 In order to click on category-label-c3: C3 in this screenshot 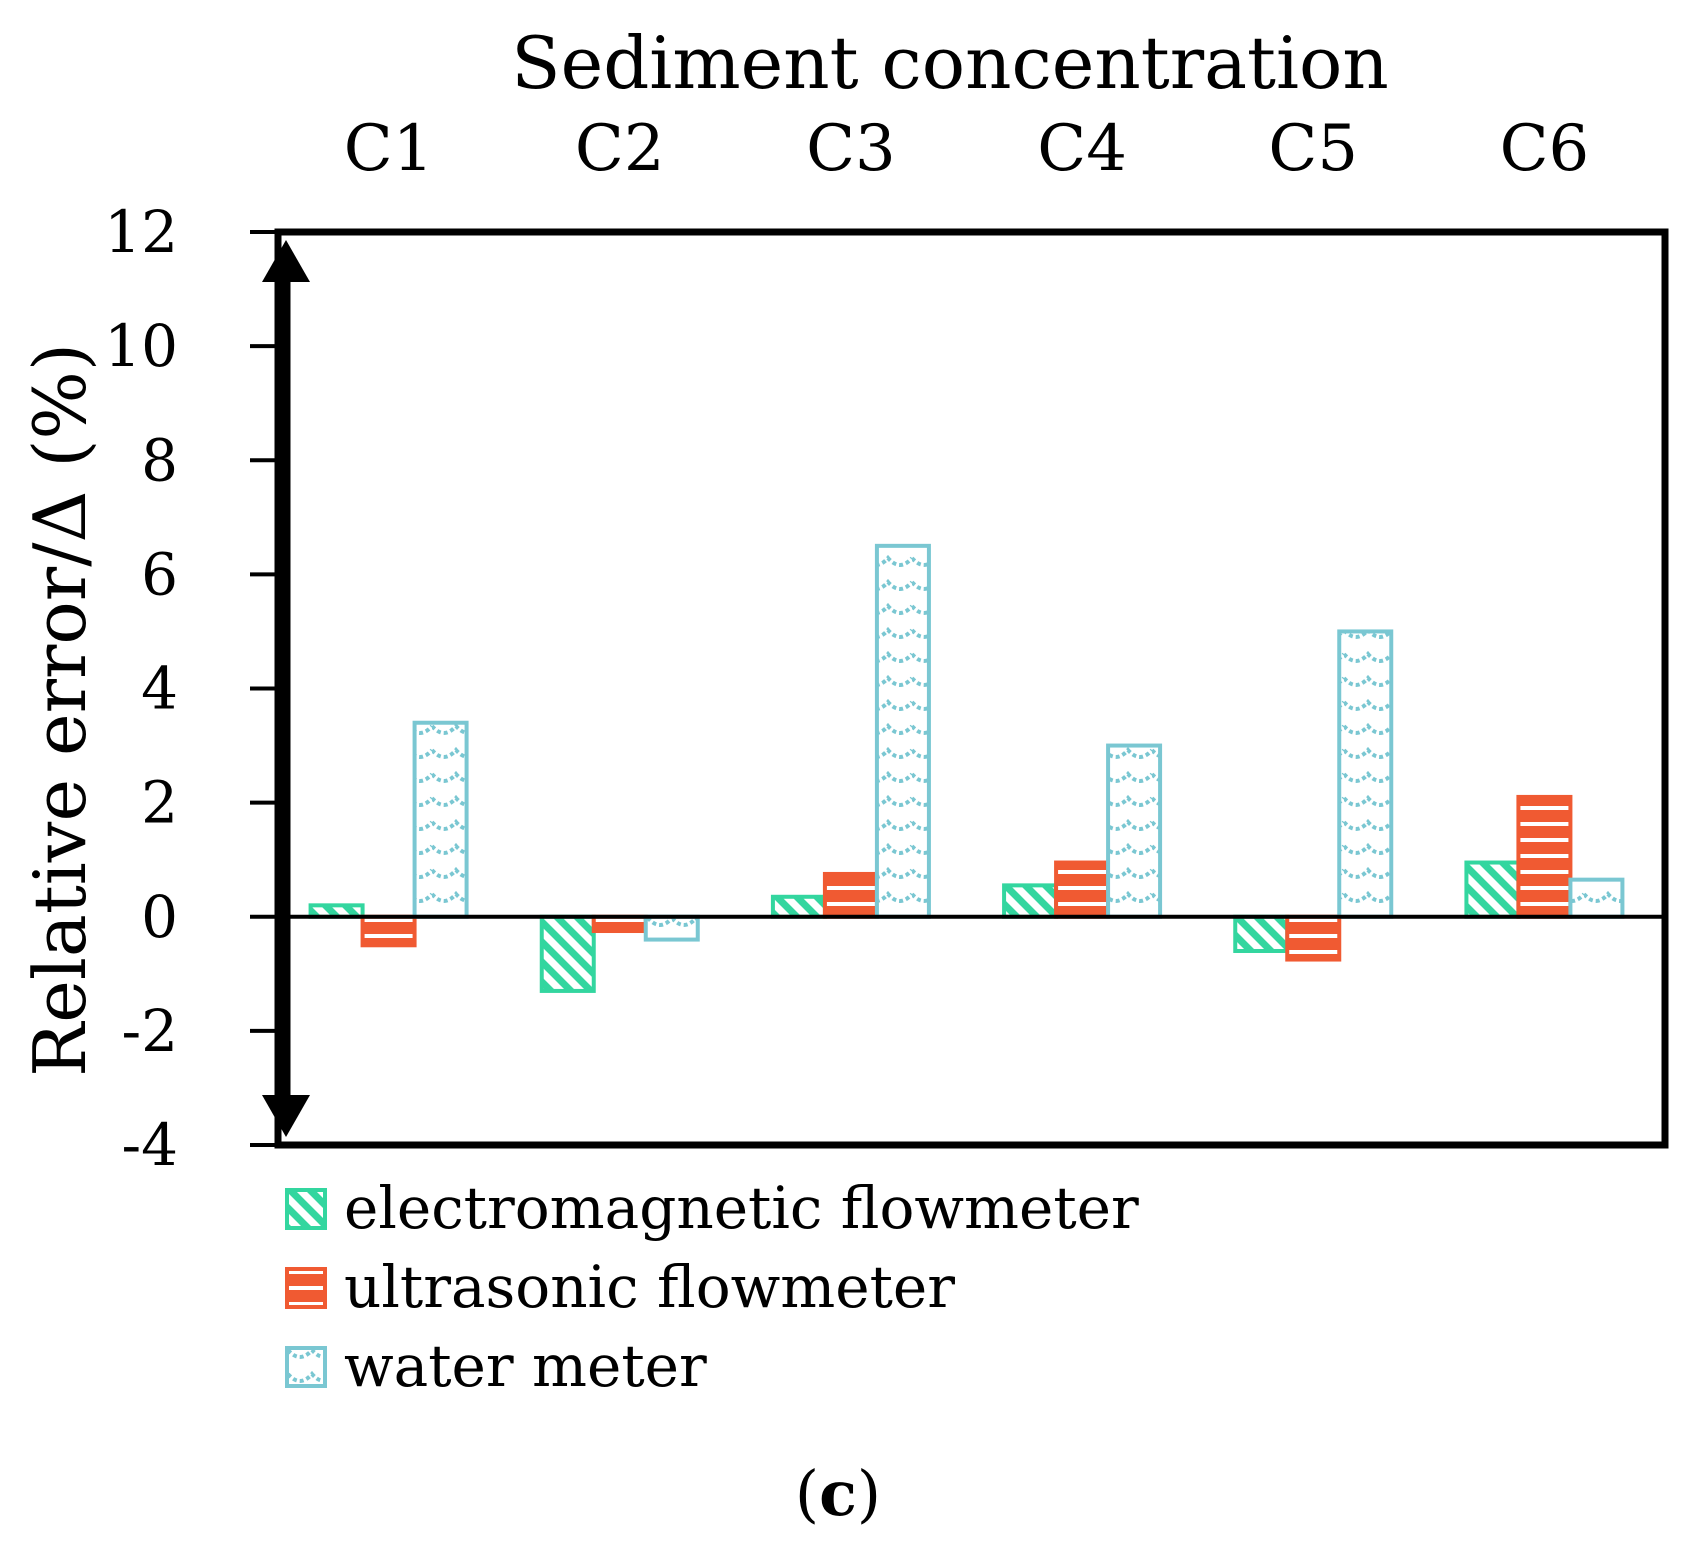, I will do `click(851, 149)`.